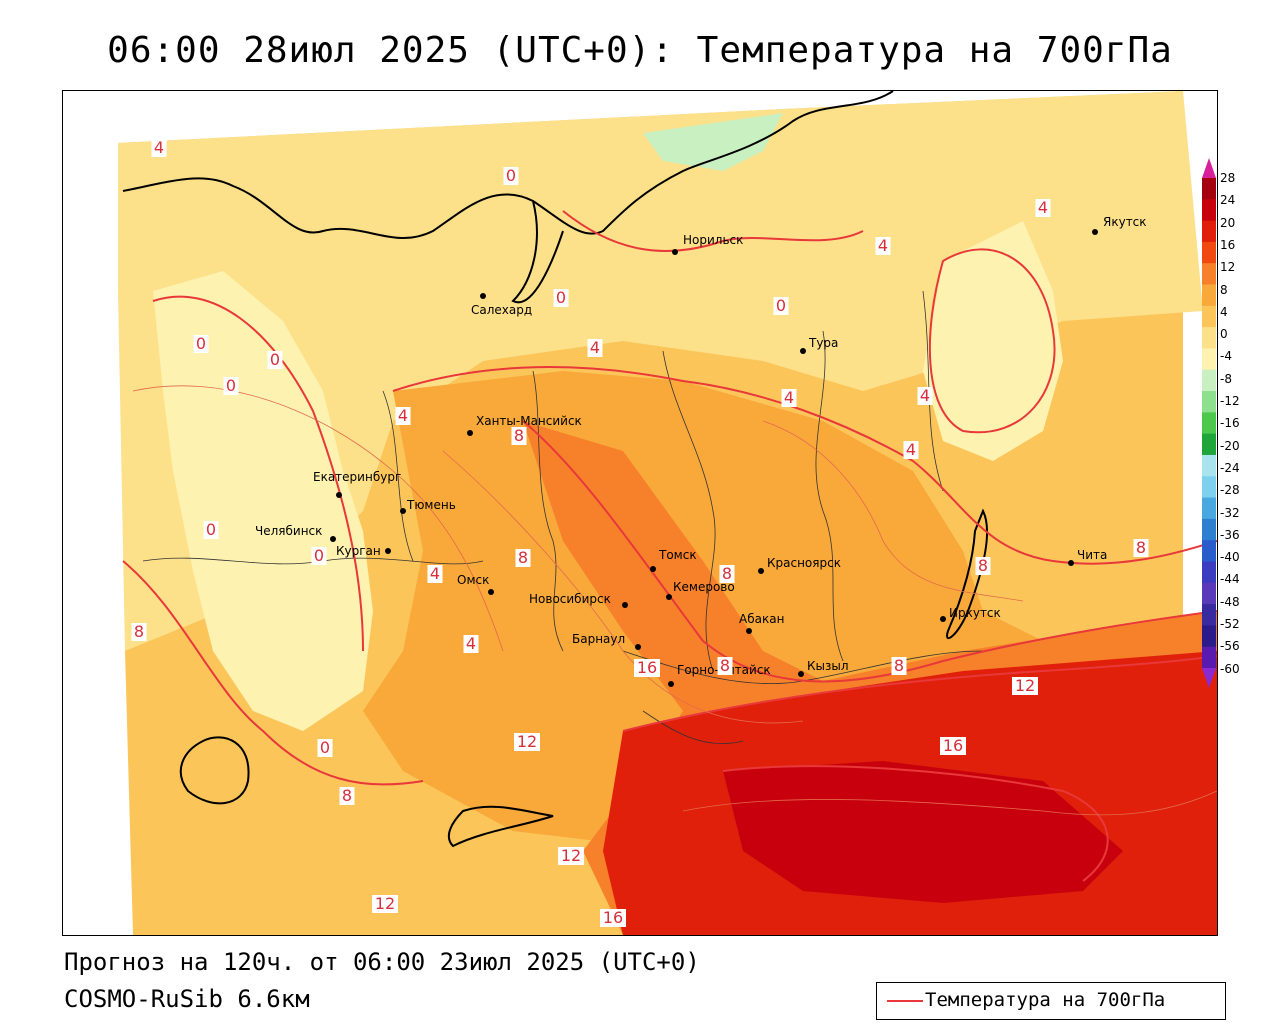 The image size is (1280, 1024). Describe the element at coordinates (1092, 555) in the screenshot. I see `city-label: Чита` at that location.